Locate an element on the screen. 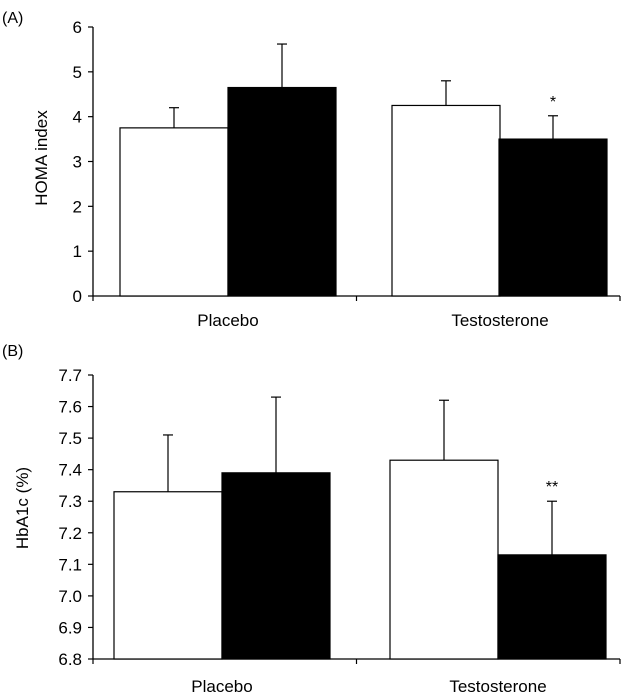 This screenshot has height=695, width=628. panel-a-label: (A) is located at coordinates (12, 18).